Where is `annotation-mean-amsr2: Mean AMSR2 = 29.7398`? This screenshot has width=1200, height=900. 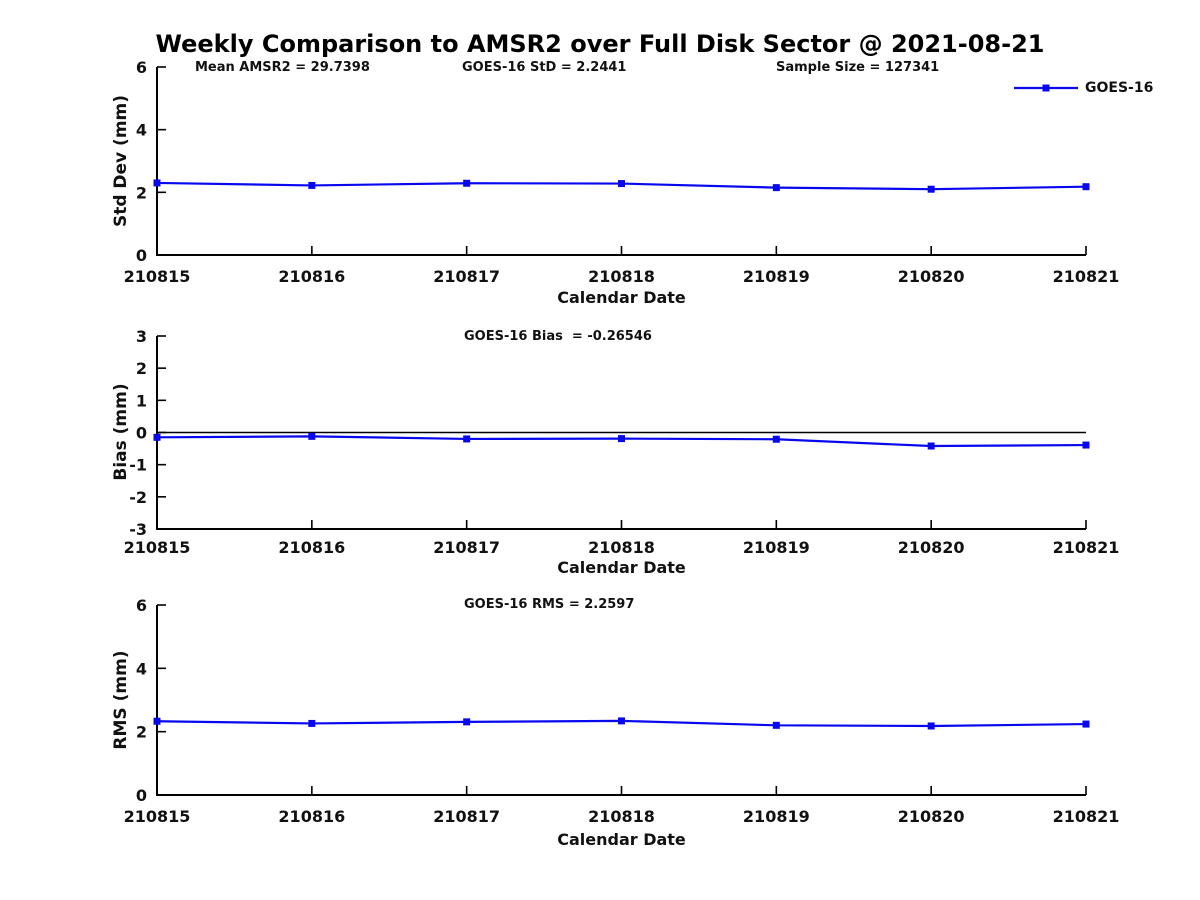
annotation-mean-amsr2: Mean AMSR2 = 29.7398 is located at coordinates (282, 67).